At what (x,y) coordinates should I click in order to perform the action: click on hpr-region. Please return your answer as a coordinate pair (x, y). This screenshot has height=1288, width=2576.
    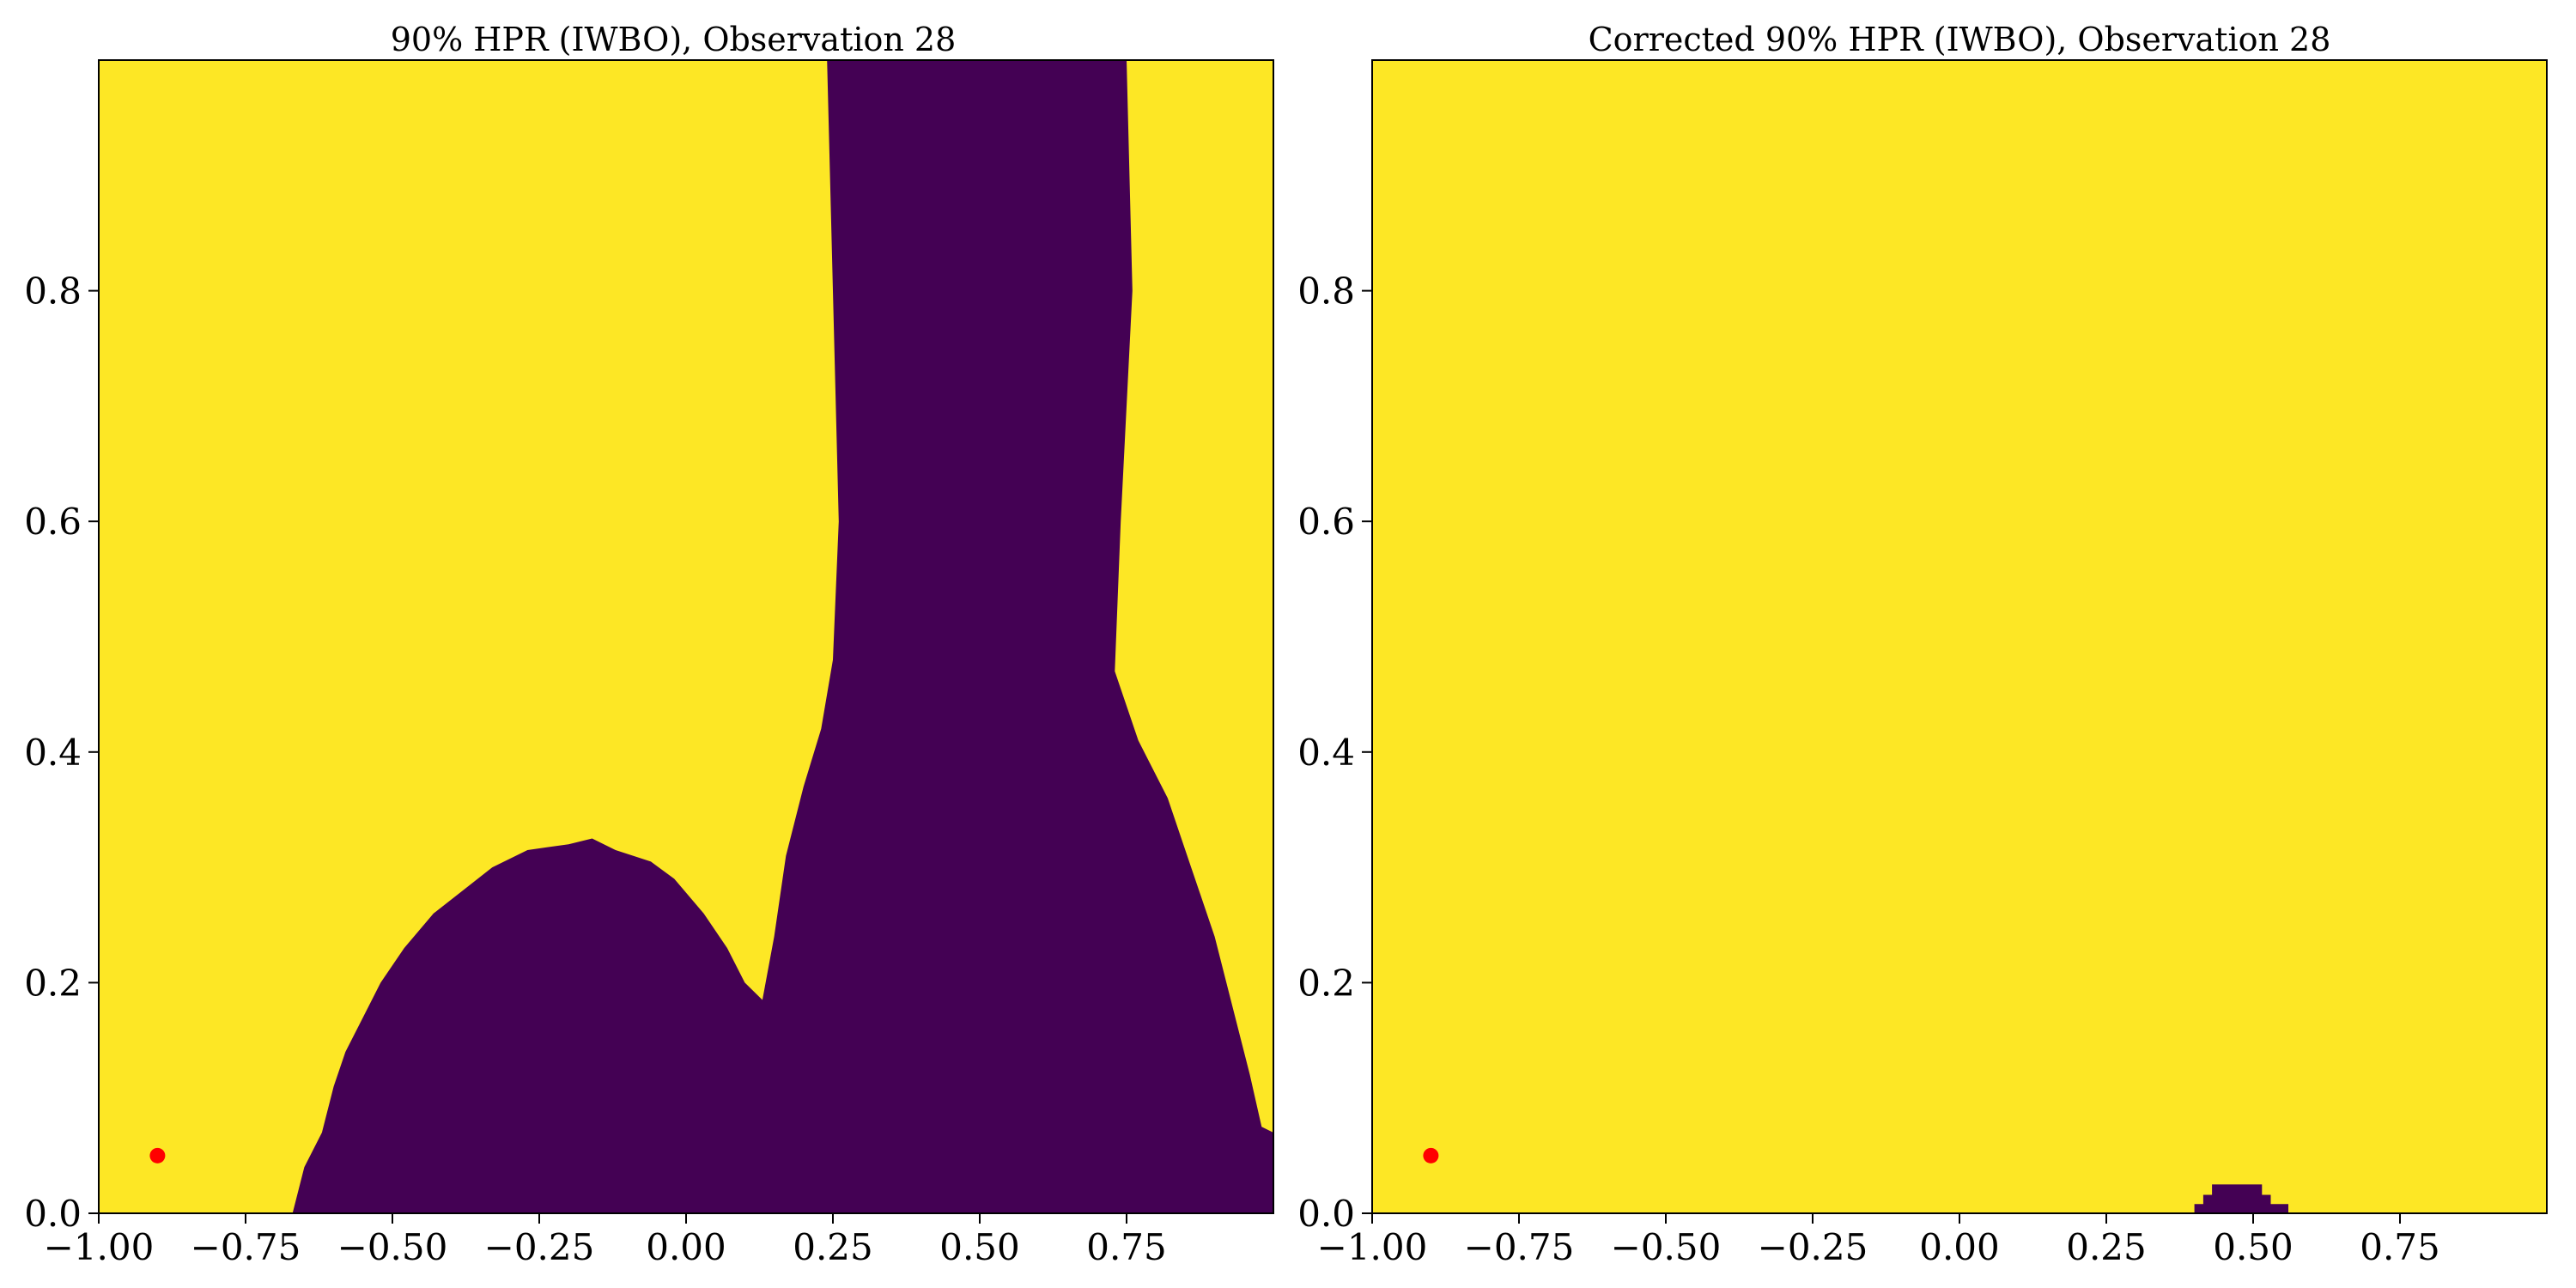
    Looking at the image, I should click on (2241, 1199).